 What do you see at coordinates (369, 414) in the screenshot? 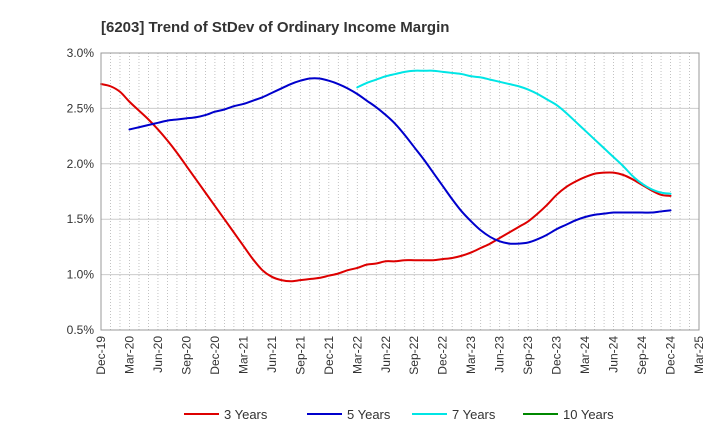
I see `legend-label-1: 5 Years` at bounding box center [369, 414].